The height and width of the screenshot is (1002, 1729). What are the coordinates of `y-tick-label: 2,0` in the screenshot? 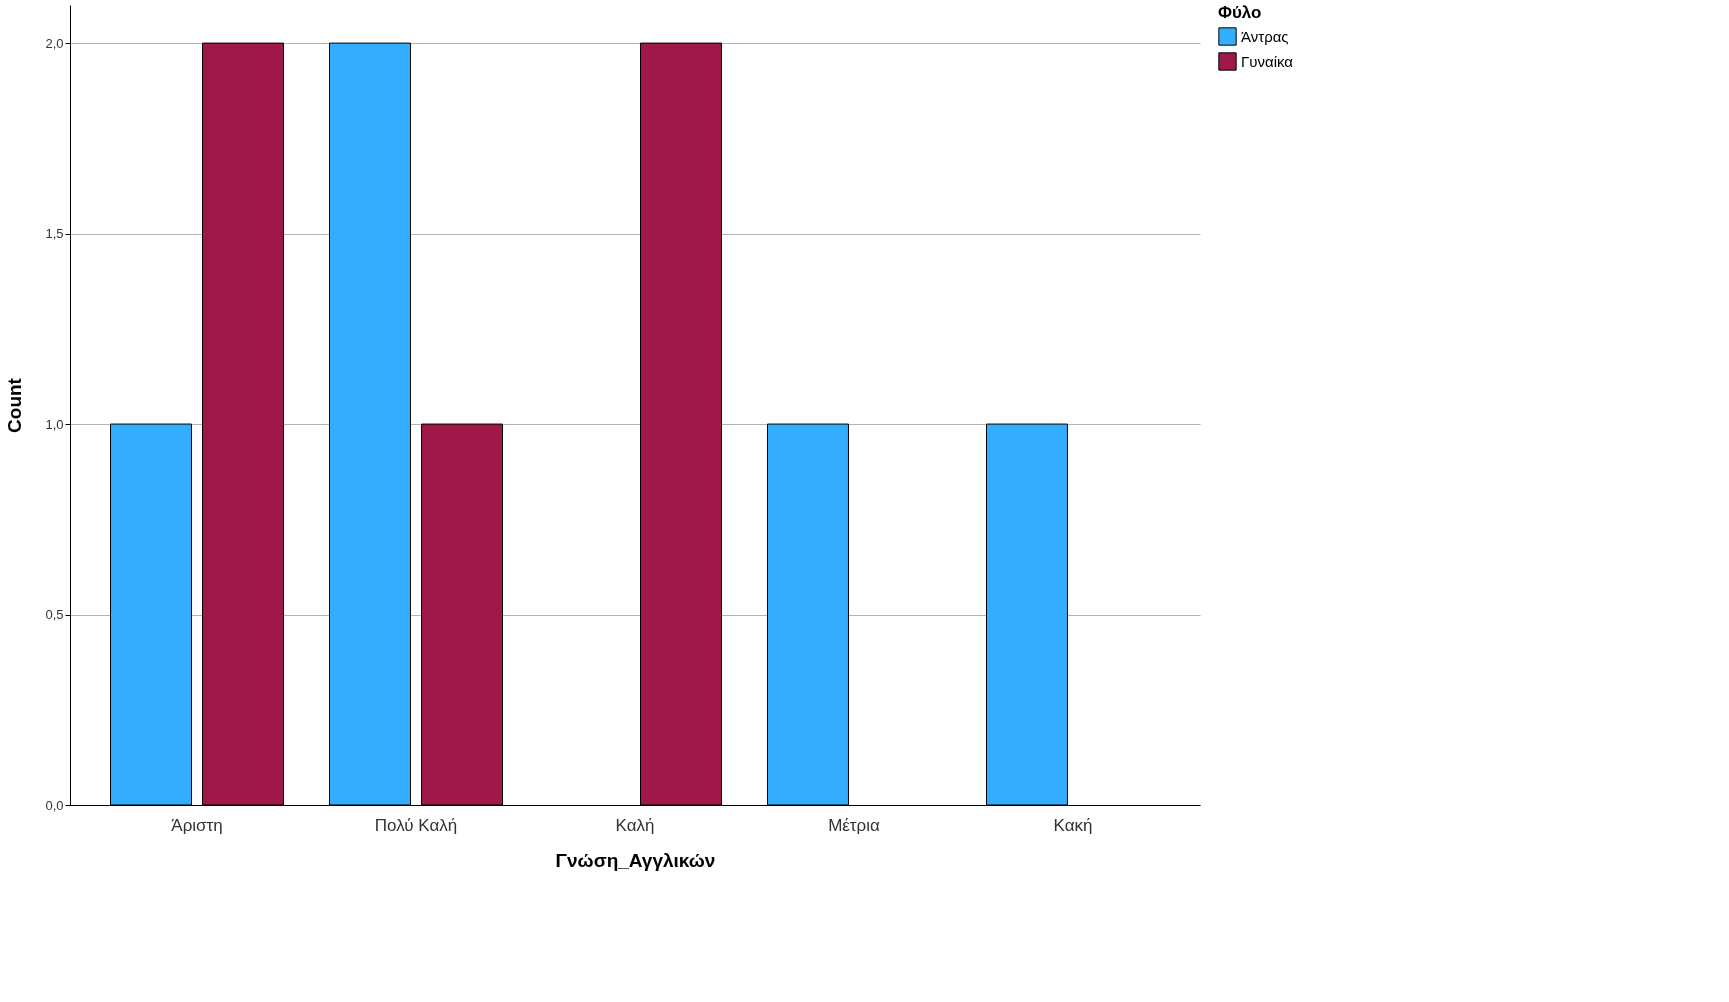 It's located at (54, 43).